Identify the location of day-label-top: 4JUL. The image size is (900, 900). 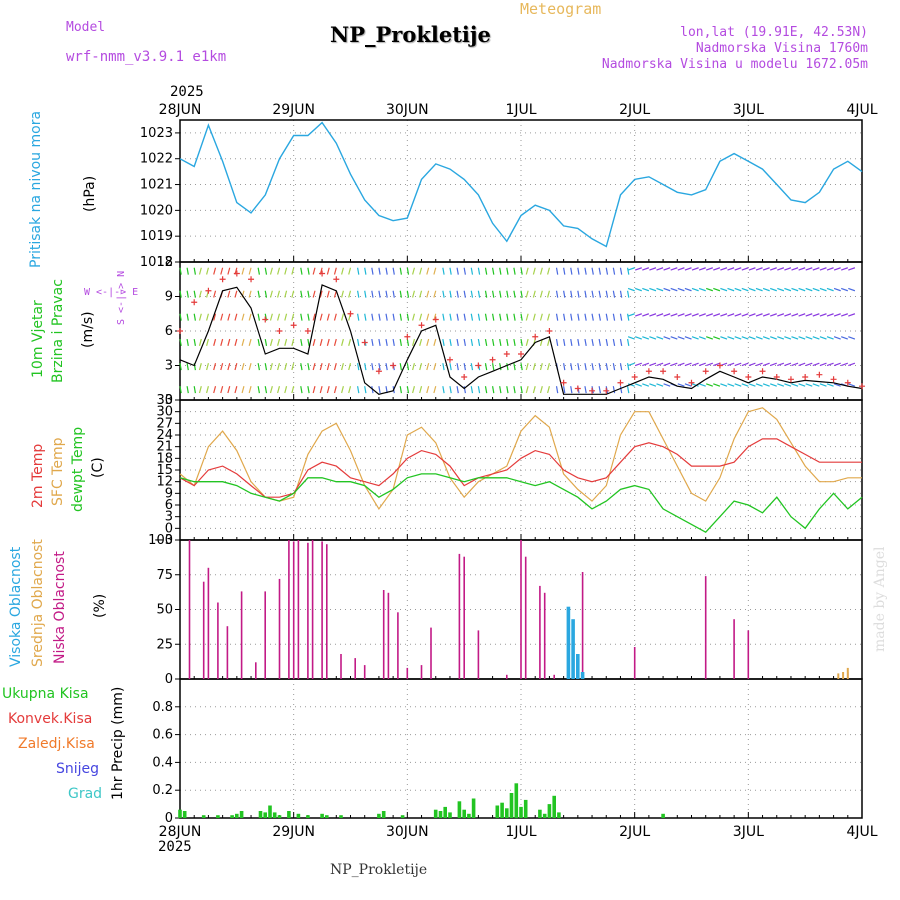
(861, 110).